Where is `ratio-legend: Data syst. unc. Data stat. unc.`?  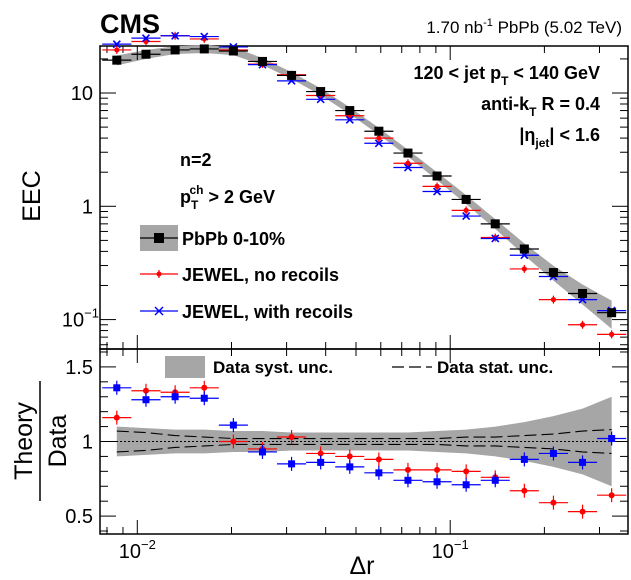 ratio-legend: Data syst. unc. Data stat. unc. is located at coordinates (359, 367).